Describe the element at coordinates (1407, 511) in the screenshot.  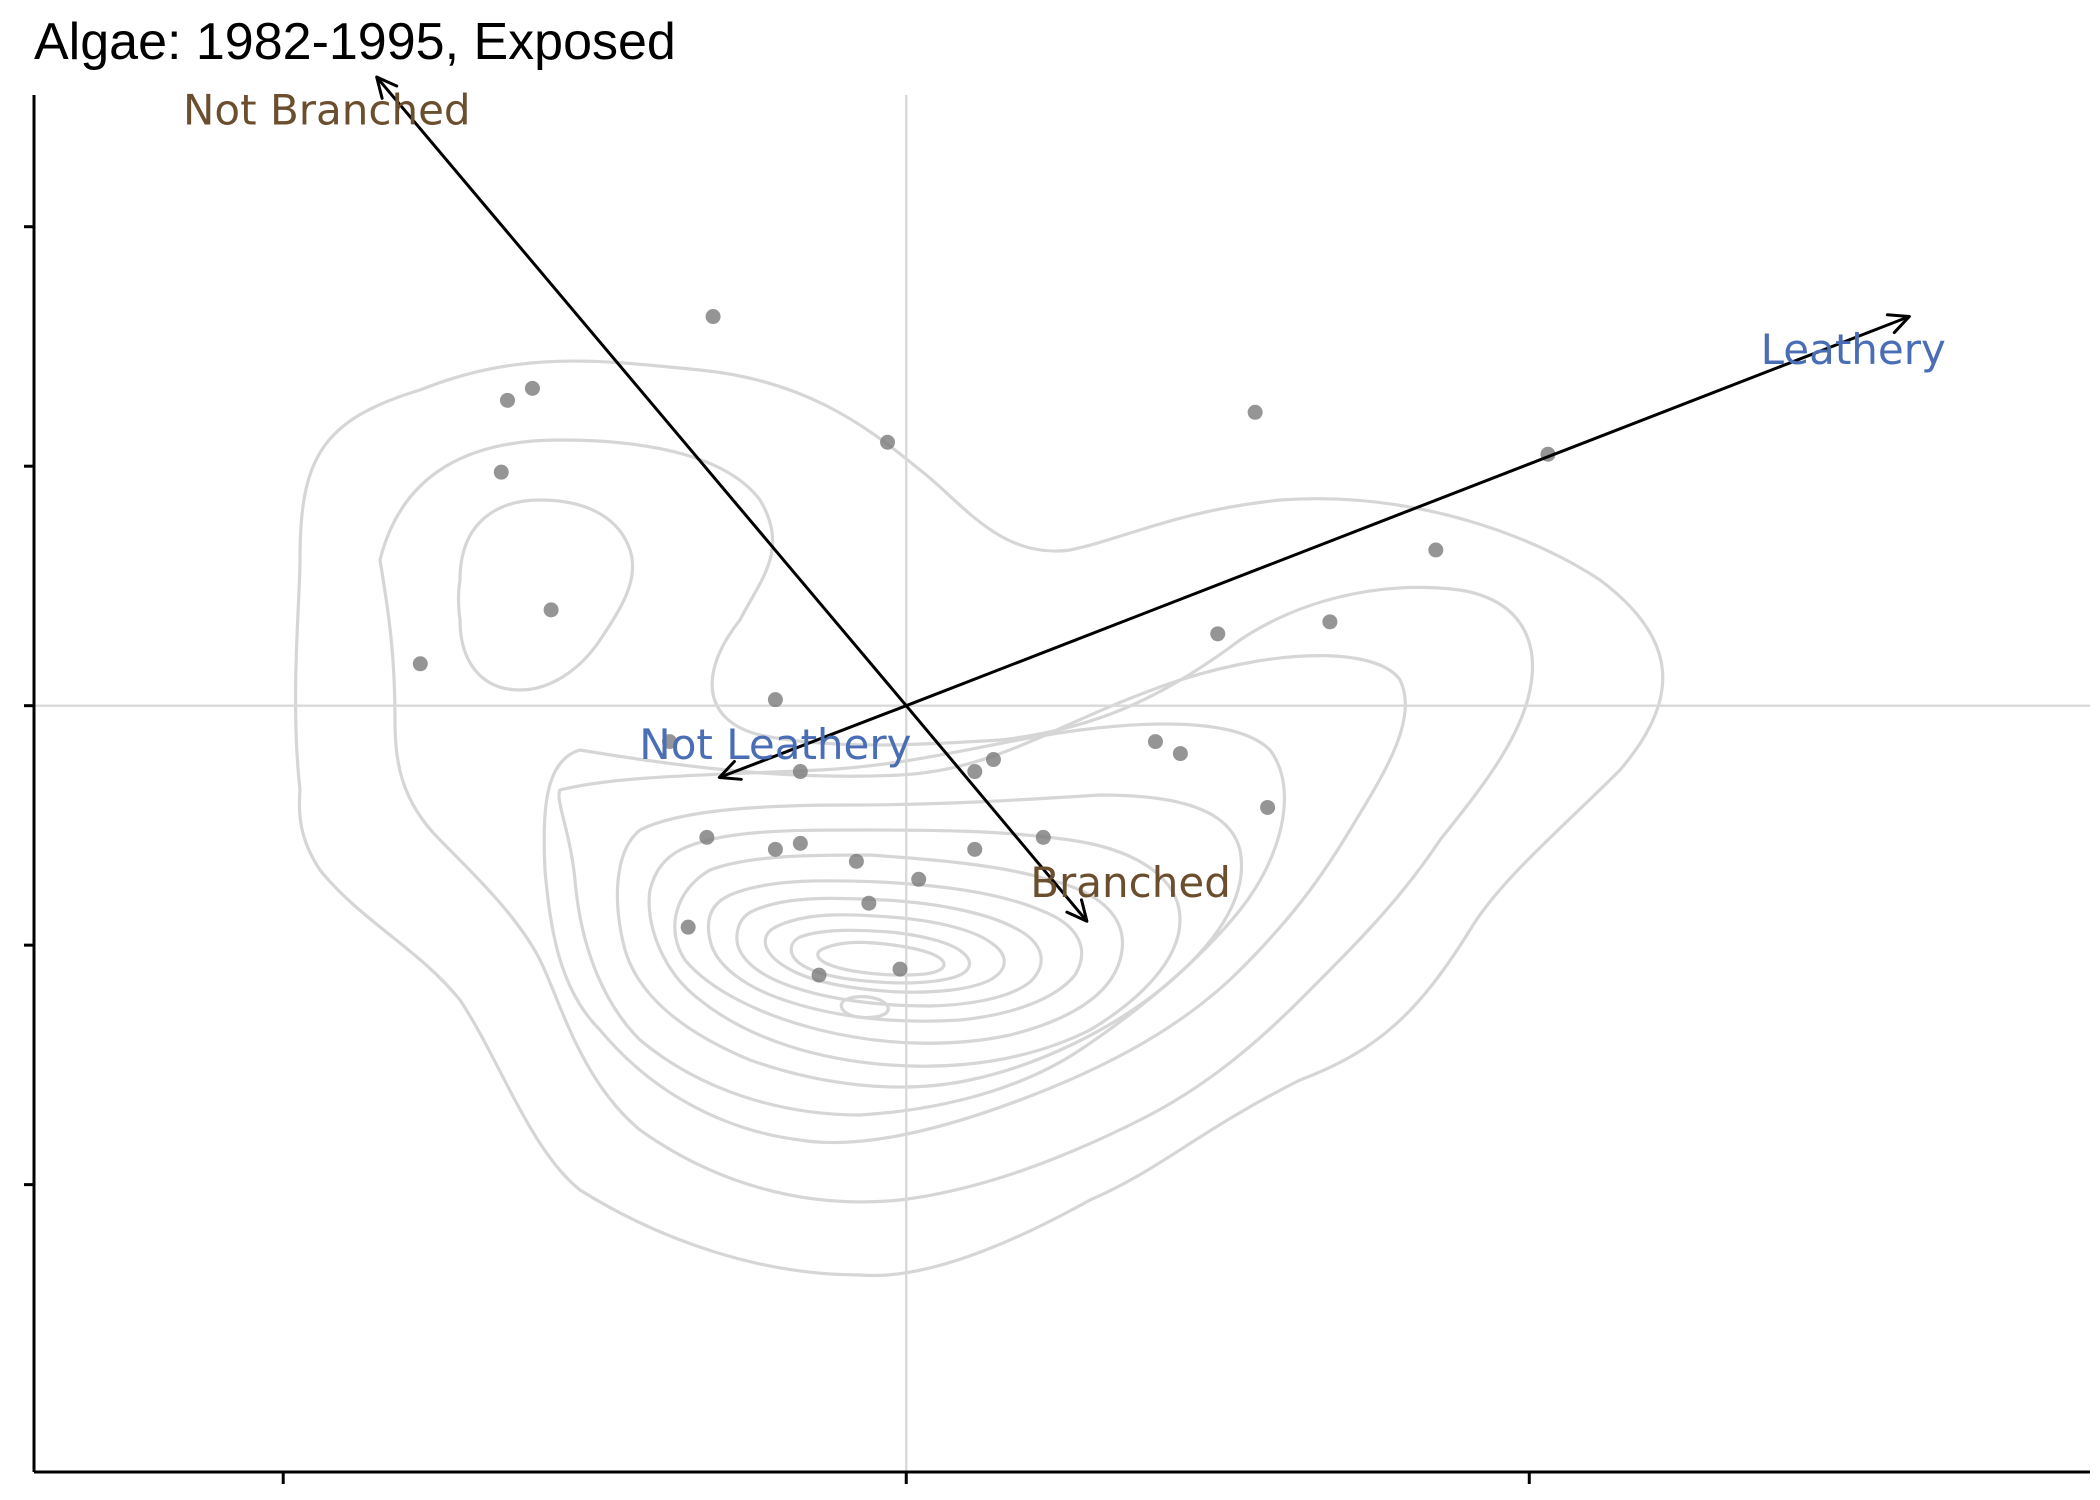
I see `vector-leathery` at that location.